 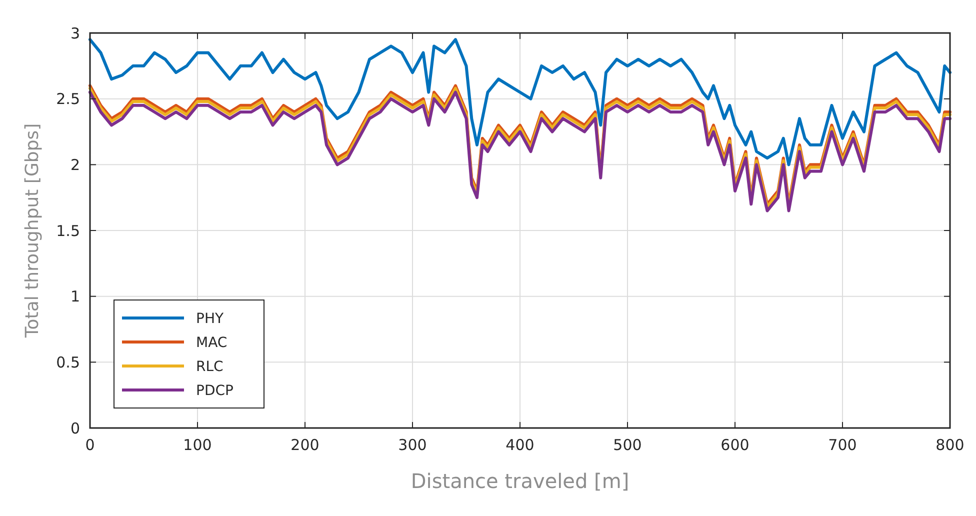 What do you see at coordinates (75, 165) in the screenshot?
I see `y-tick-label: 2` at bounding box center [75, 165].